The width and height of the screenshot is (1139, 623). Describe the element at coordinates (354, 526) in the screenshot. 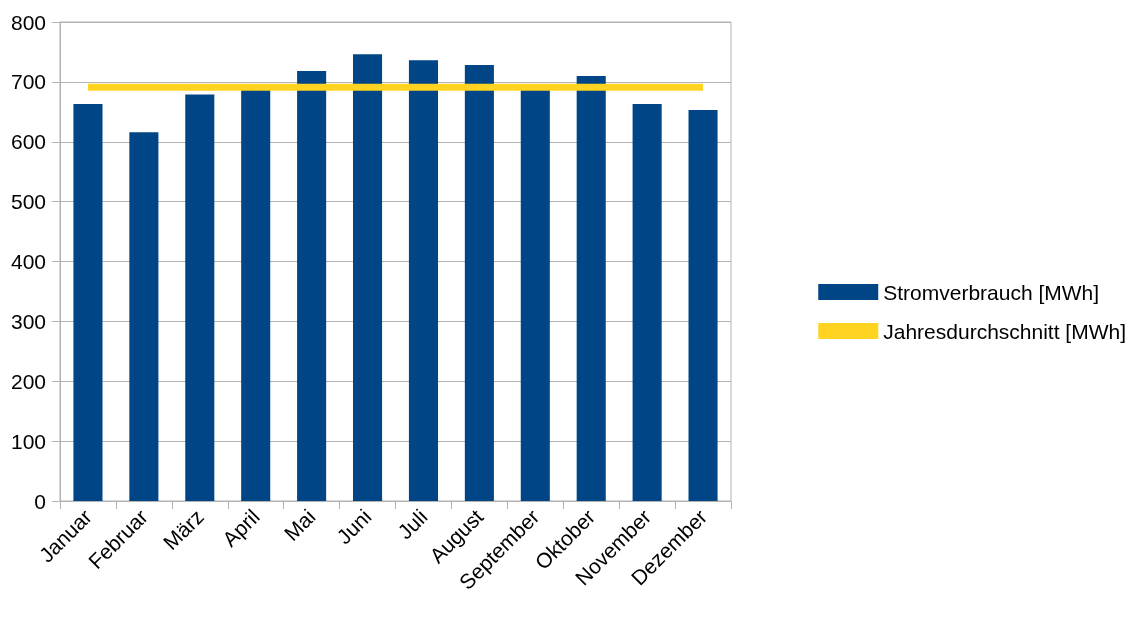

I see `x-tick-label: Juni` at that location.